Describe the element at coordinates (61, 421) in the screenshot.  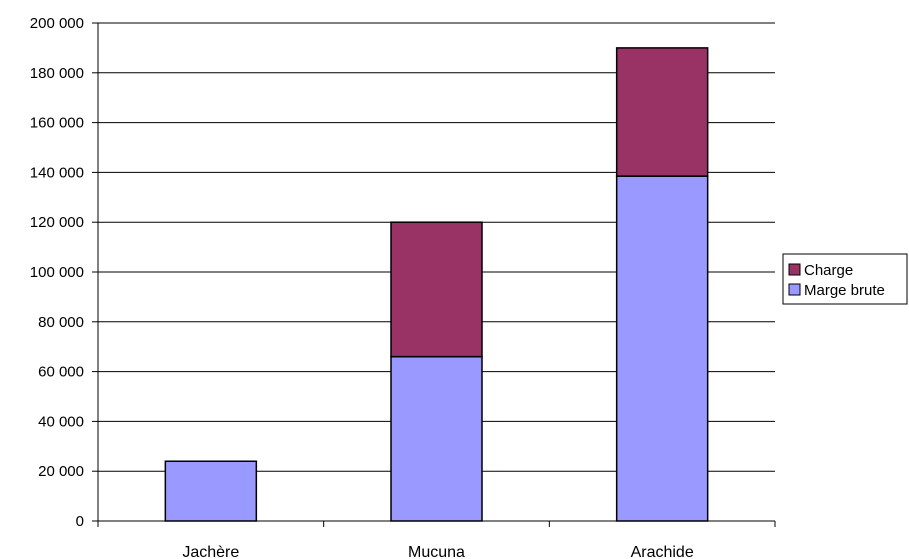
I see `y-tick-label: 40 000` at that location.